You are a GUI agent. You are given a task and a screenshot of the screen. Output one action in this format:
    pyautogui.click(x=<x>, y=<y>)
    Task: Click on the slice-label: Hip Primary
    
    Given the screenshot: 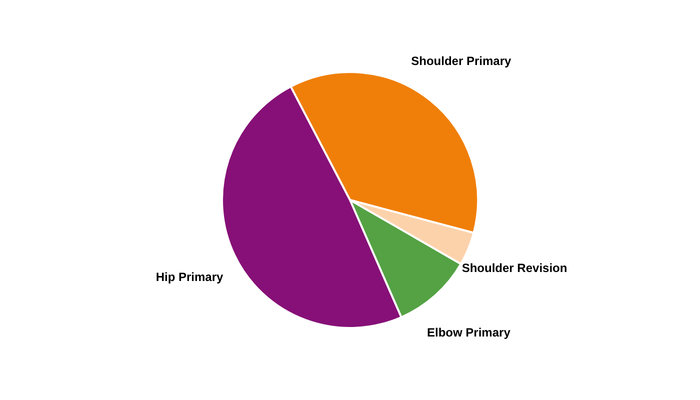 What is the action you would take?
    pyautogui.click(x=190, y=277)
    